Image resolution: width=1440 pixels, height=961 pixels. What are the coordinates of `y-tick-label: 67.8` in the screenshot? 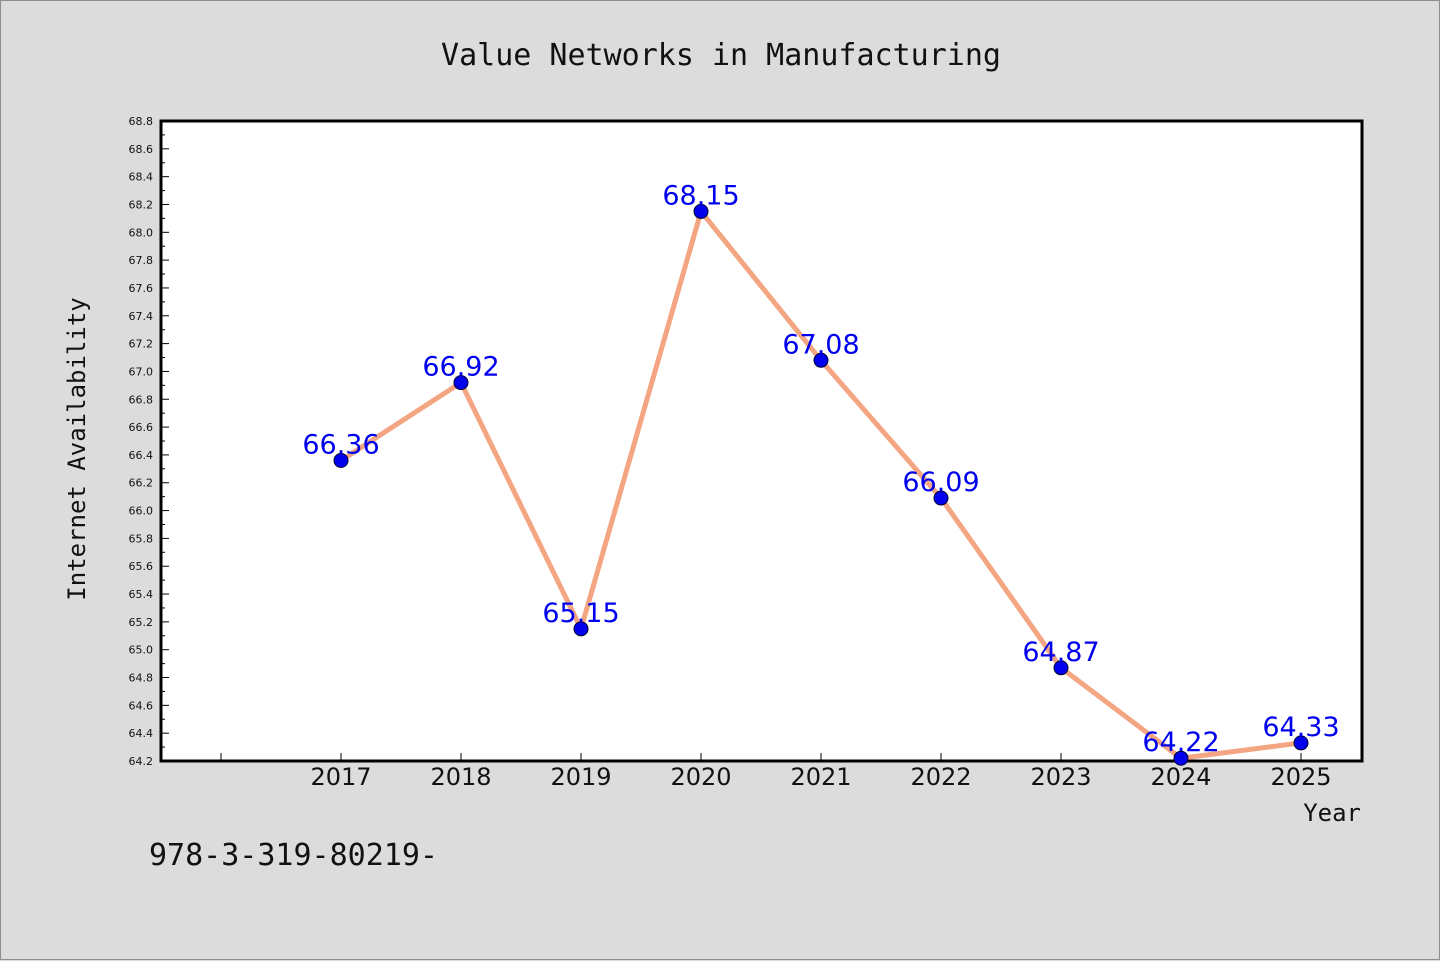 It's located at (141, 260).